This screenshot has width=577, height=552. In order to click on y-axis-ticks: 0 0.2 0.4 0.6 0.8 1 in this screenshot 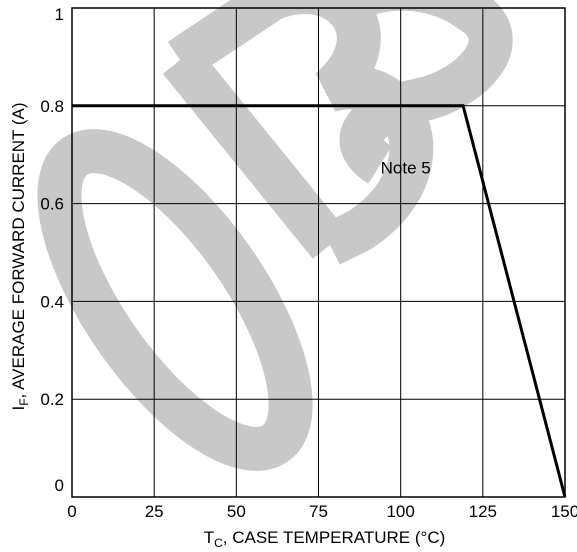, I will do `click(52, 250)`.